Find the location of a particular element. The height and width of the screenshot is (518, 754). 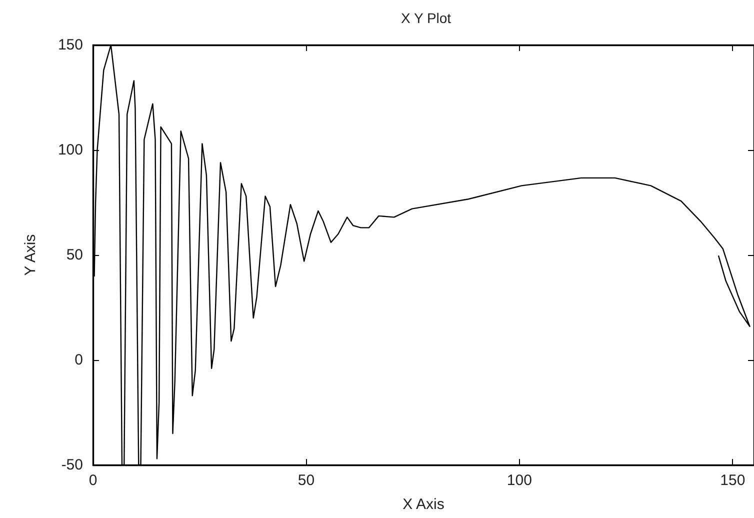

y-tick-label: 100 is located at coordinates (70, 150).